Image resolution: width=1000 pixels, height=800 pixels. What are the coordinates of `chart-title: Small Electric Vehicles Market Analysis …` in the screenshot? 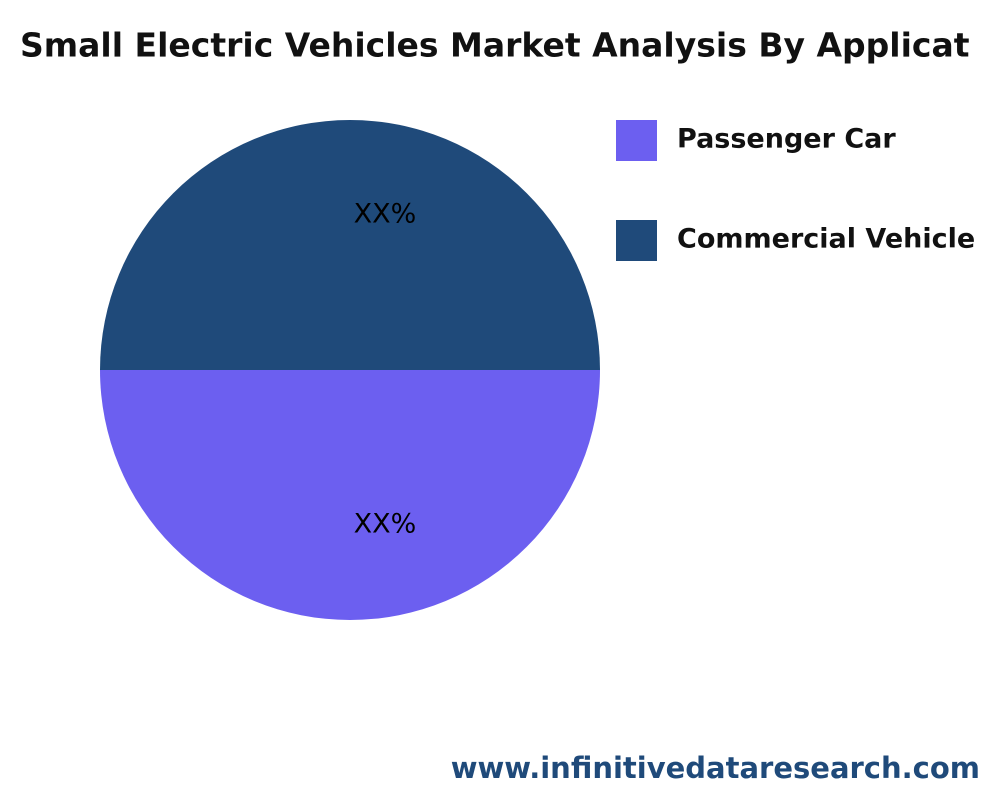 It's located at (495, 45).